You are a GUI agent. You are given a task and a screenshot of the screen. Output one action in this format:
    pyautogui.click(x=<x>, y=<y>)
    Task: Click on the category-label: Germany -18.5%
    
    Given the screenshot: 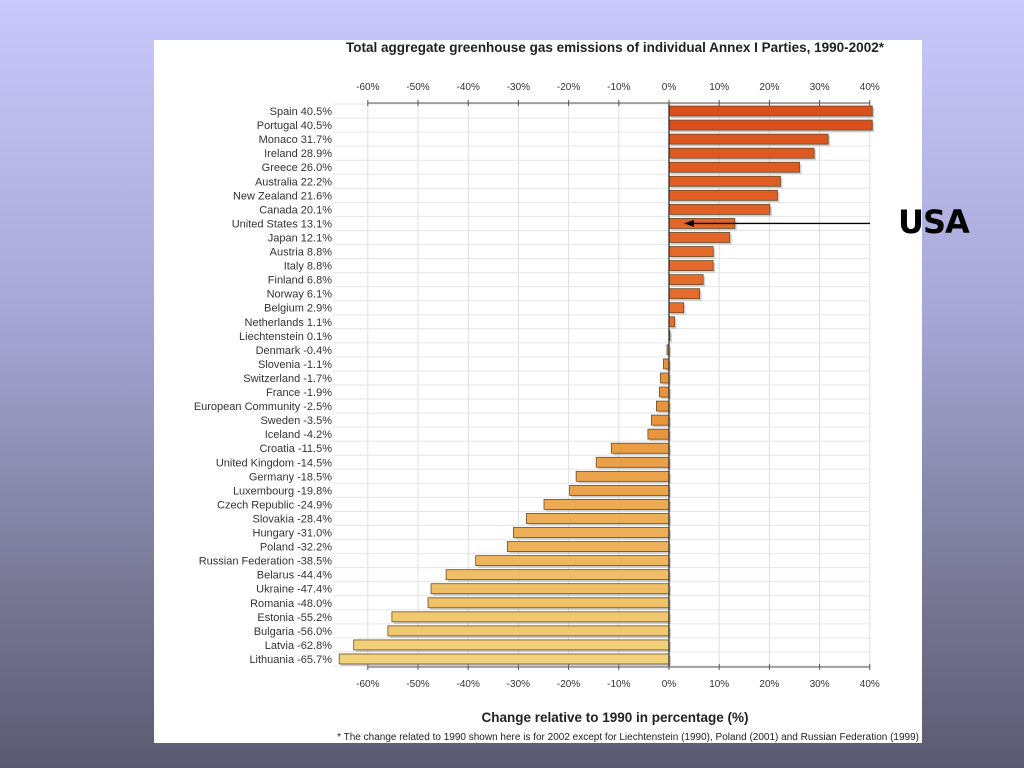 What is the action you would take?
    pyautogui.click(x=290, y=477)
    